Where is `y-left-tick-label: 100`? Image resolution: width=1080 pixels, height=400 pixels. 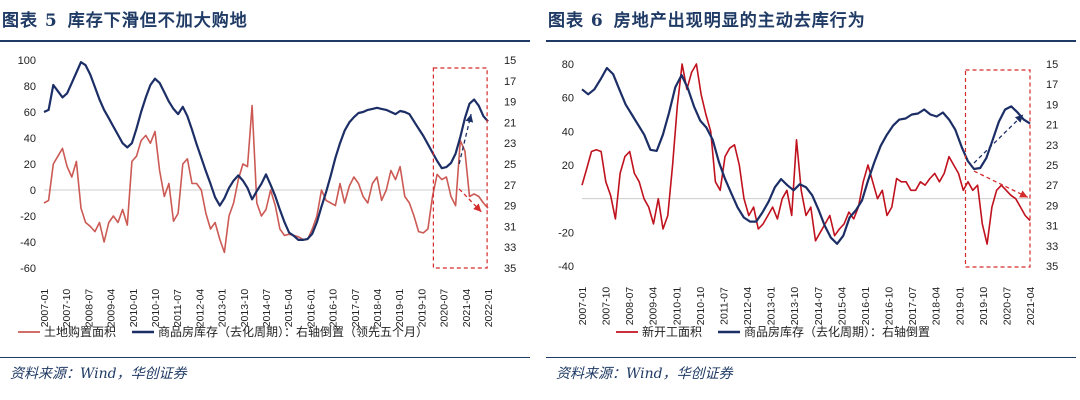
y-left-tick-label: 100 is located at coordinates (27, 61).